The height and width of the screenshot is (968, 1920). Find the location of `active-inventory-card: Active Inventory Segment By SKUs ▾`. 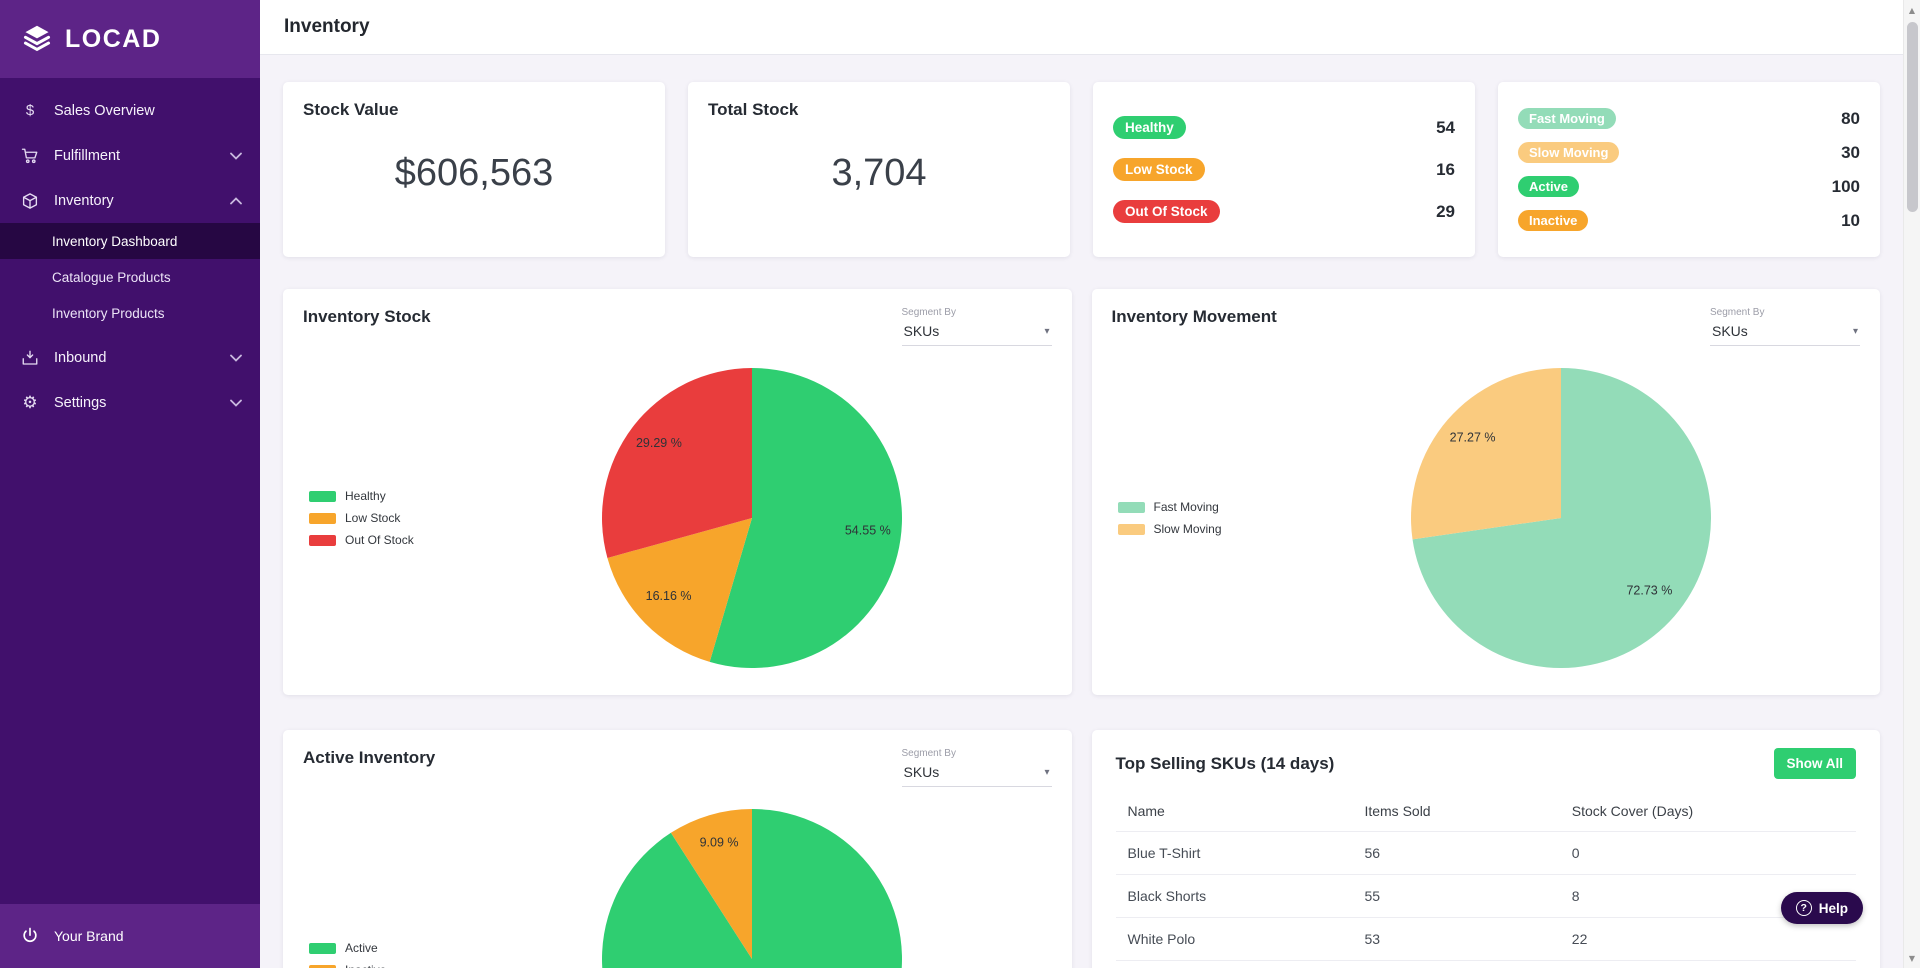

active-inventory-card: Active Inventory Segment By SKUs ▾ is located at coordinates (677, 849).